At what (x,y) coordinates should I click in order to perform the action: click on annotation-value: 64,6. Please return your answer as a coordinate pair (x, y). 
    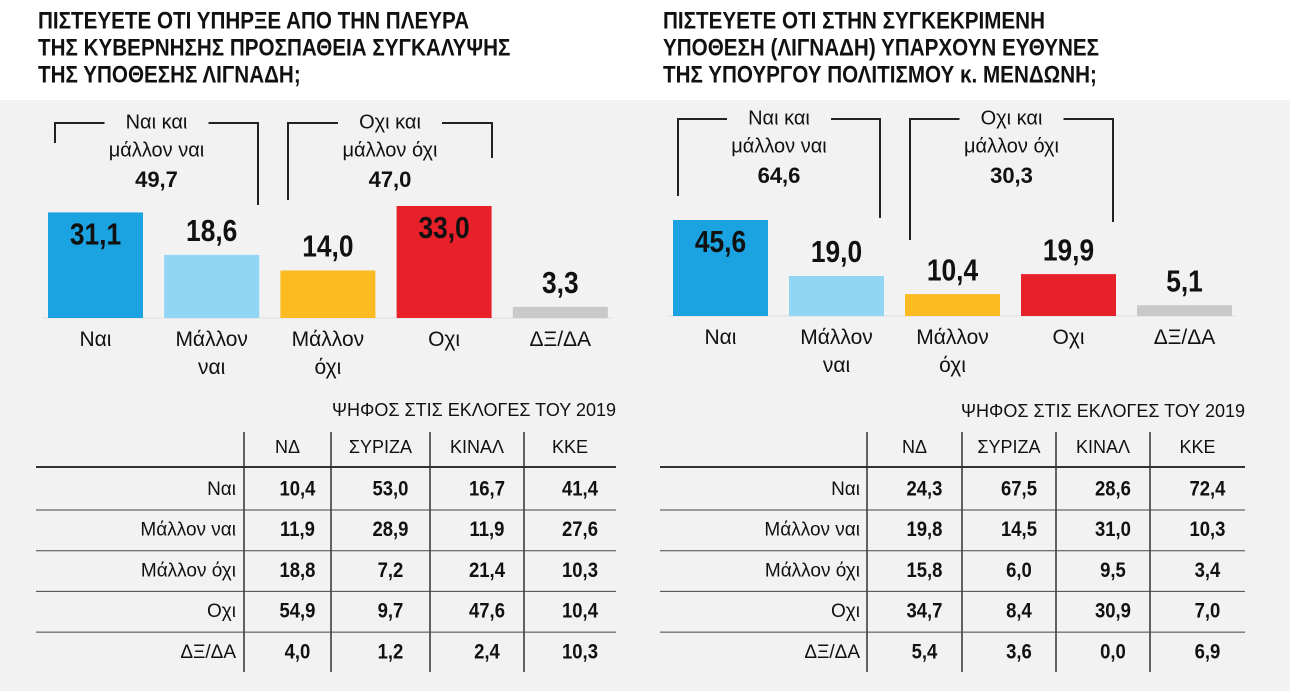
    Looking at the image, I should click on (779, 175).